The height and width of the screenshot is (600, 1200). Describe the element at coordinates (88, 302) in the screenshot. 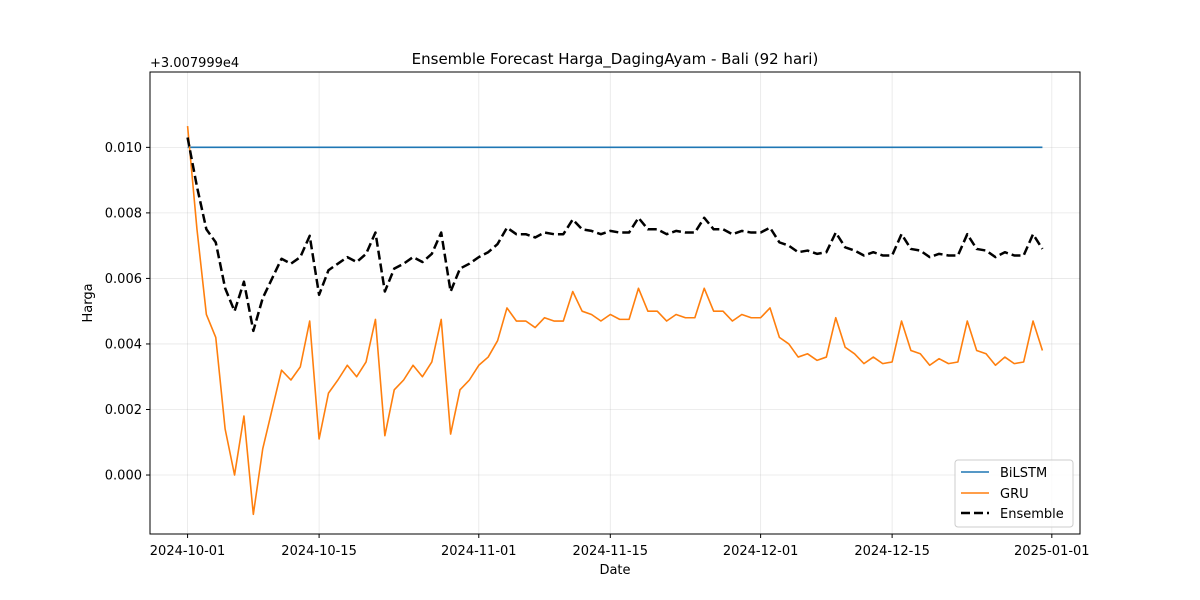

I see `y-axis-label: Harga` at that location.